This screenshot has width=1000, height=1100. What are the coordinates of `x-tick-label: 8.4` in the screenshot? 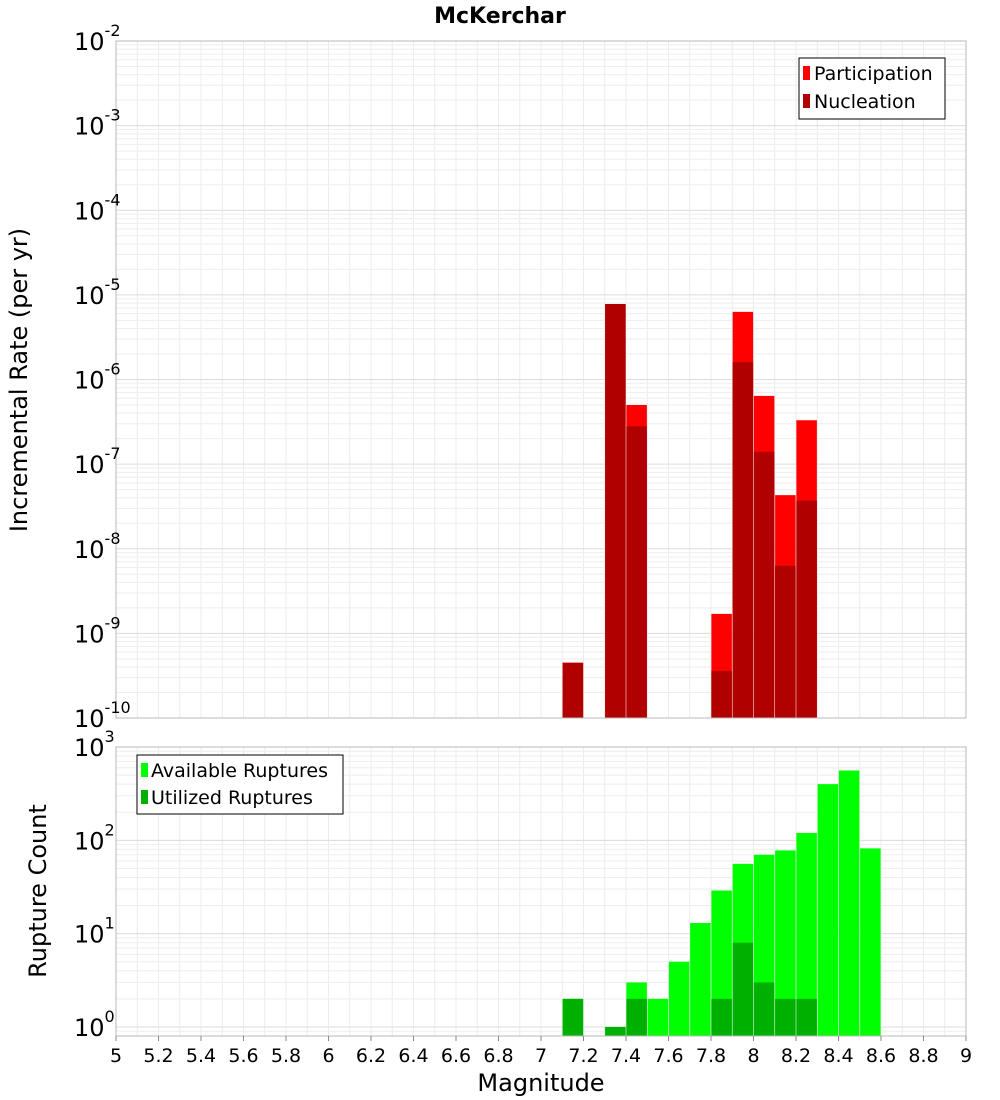 It's located at (838, 1056).